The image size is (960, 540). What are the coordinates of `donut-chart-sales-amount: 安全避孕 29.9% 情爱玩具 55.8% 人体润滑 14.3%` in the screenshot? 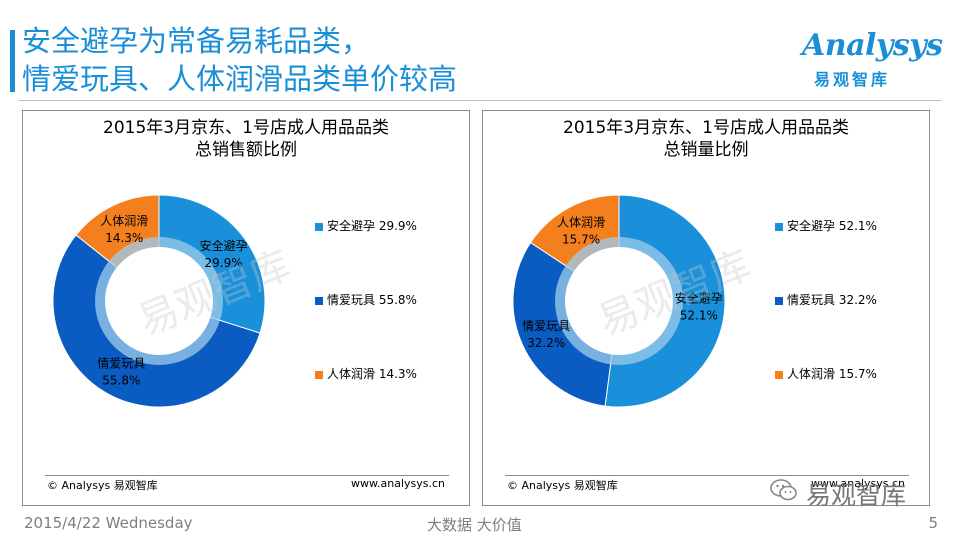 It's located at (159, 301).